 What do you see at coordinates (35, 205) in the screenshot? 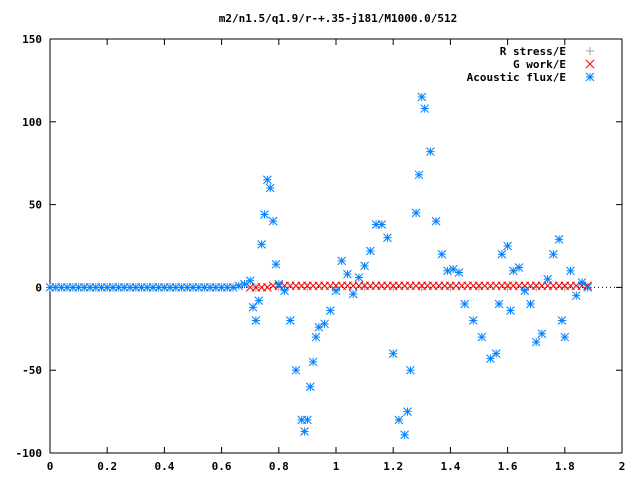
I see `y-tick-label: 50` at bounding box center [35, 205].